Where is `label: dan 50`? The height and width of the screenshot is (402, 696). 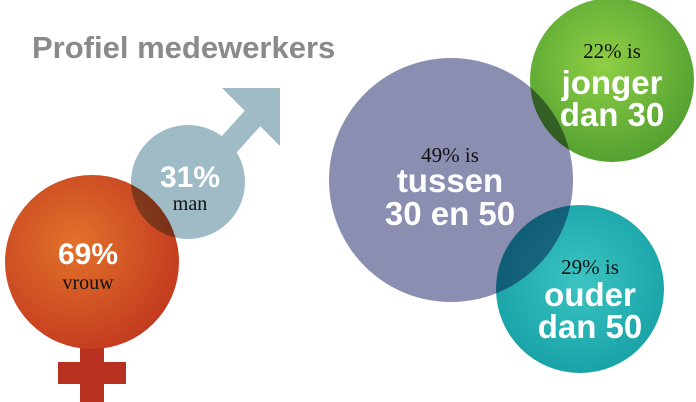
label: dan 50 is located at coordinates (590, 326).